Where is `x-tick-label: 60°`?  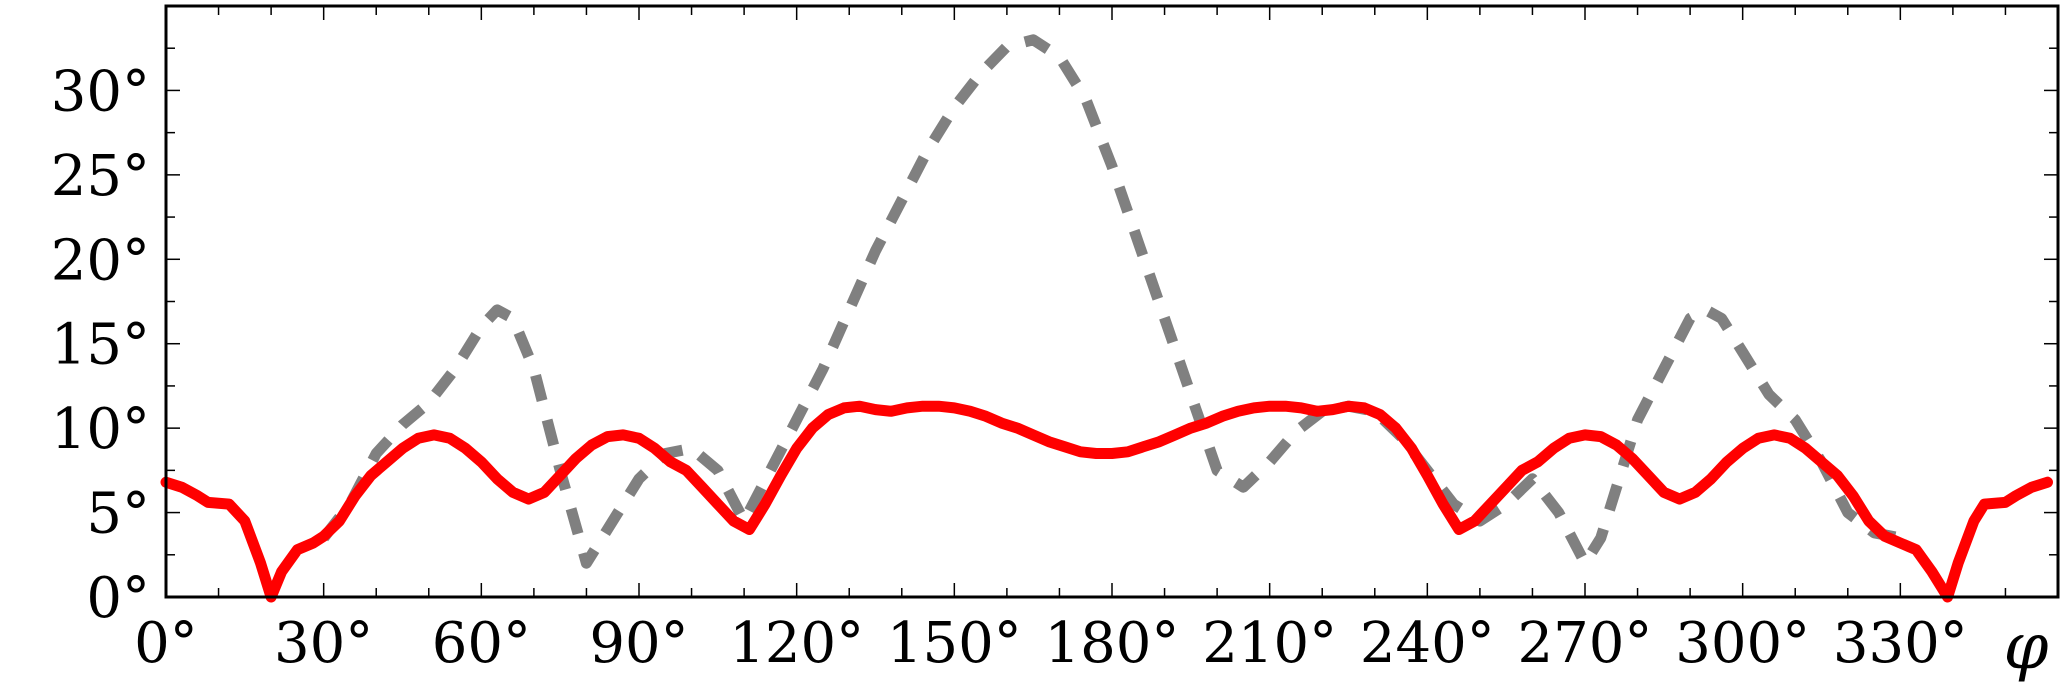
x-tick-label: 60° is located at coordinates (481, 643).